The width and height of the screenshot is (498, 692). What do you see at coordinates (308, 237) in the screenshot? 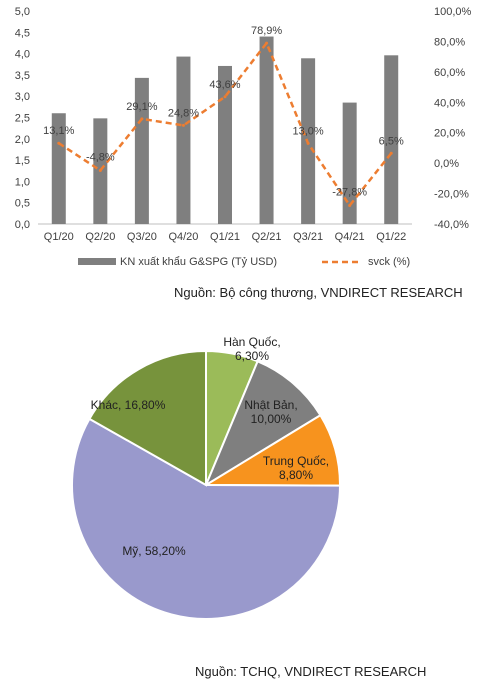
I see `x-tick-label: Q3/21` at bounding box center [308, 237].